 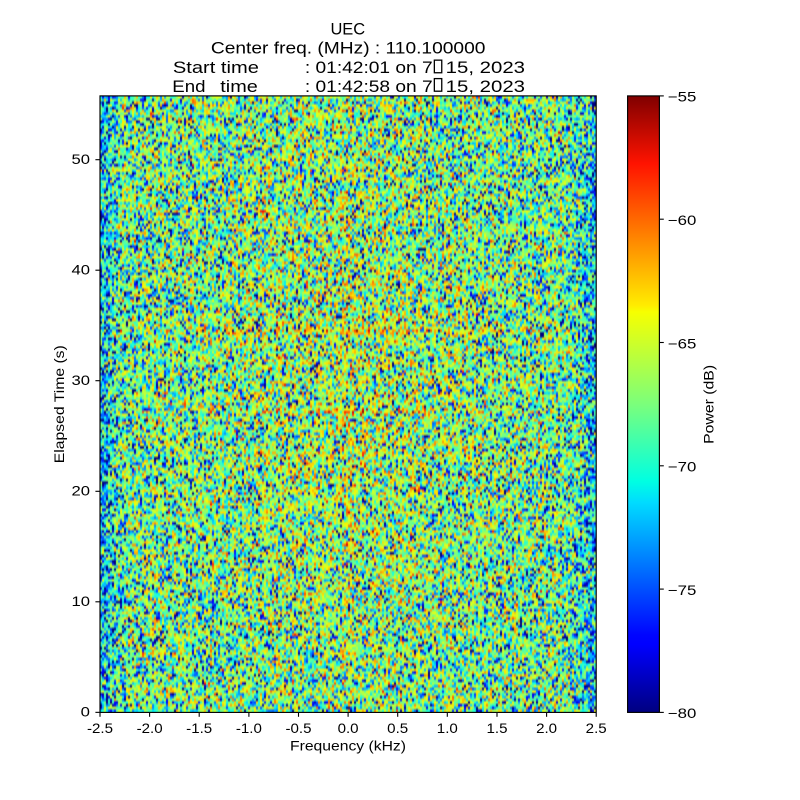 I want to click on svg-text: -1.0, so click(x=249, y=728).